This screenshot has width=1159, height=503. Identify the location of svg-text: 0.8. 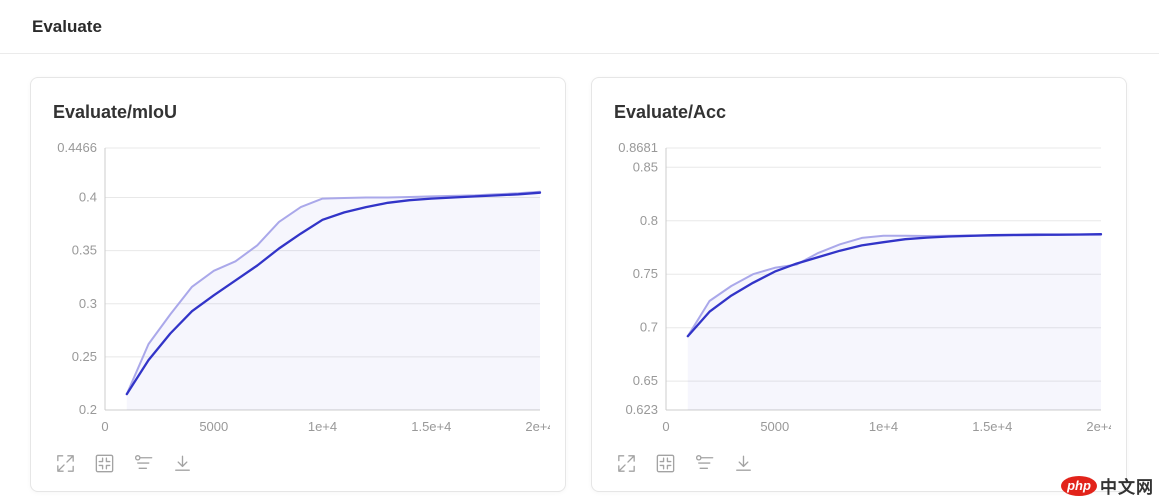
(649, 220).